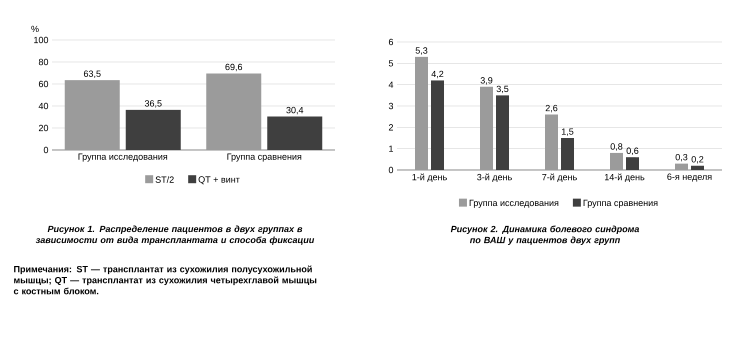 The height and width of the screenshot is (343, 734). I want to click on data-label: 4,2, so click(437, 74).